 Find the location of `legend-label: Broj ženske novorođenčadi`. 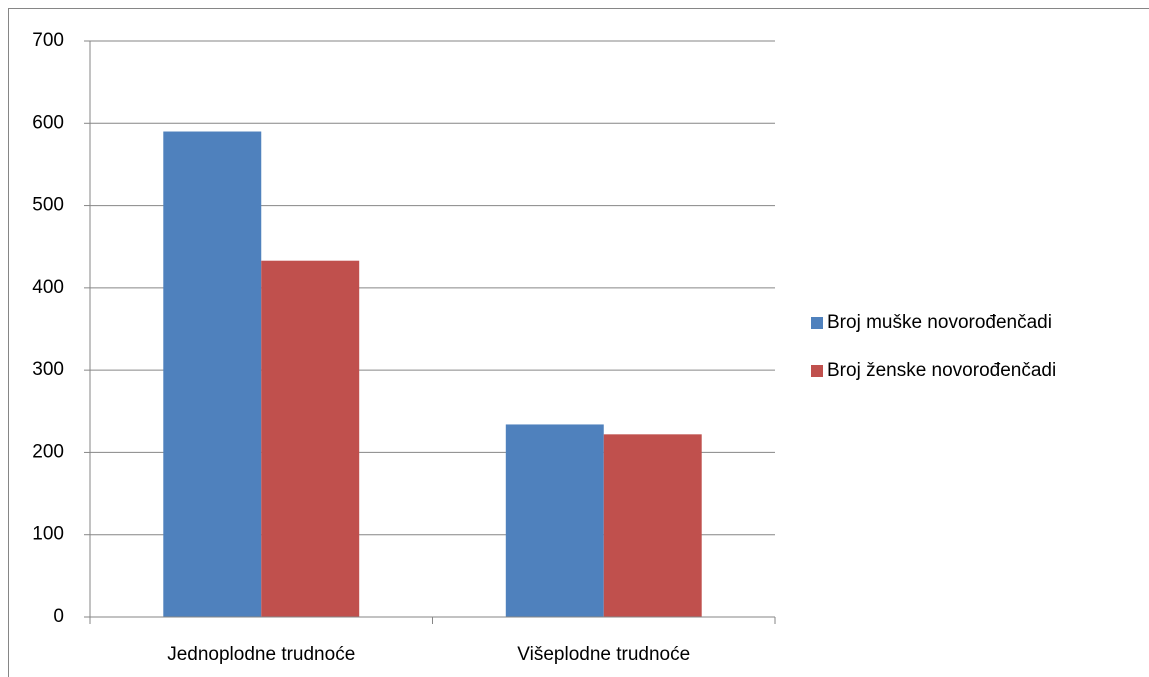

legend-label: Broj ženske novorođenčadi is located at coordinates (941, 370).